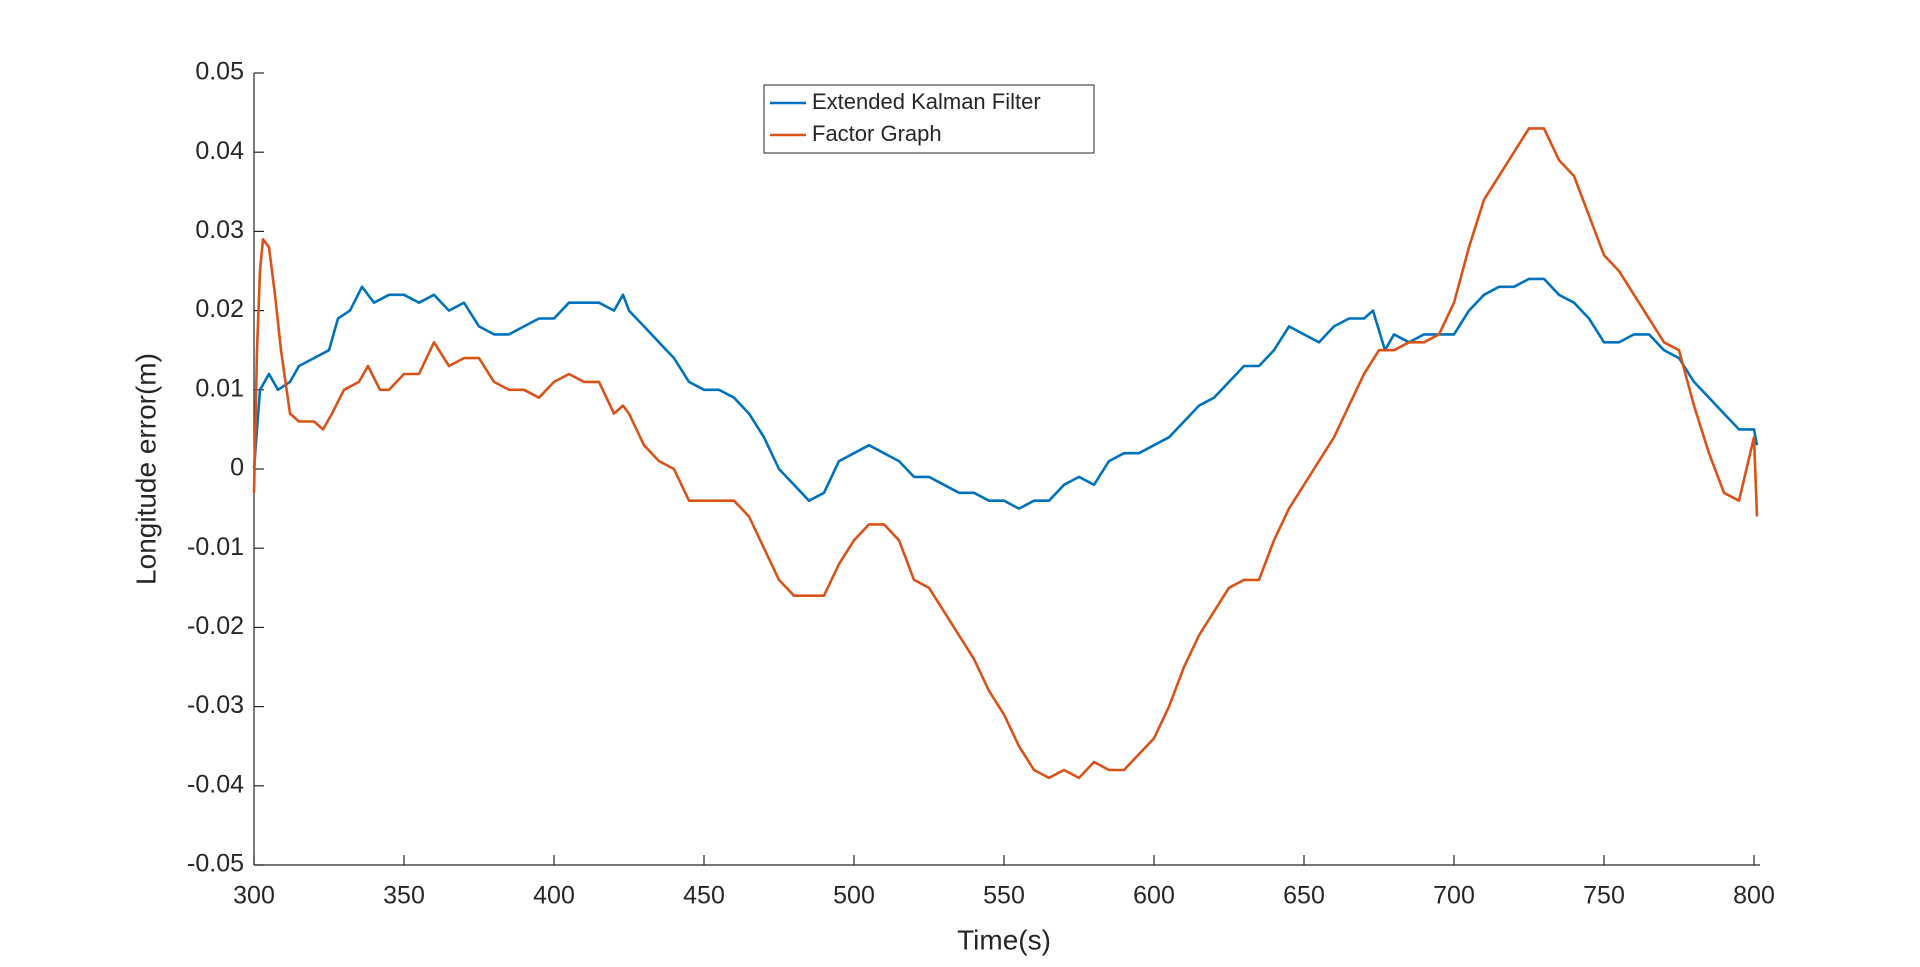 The height and width of the screenshot is (967, 1920). Describe the element at coordinates (1754, 896) in the screenshot. I see `x-tick-label: 800` at that location.